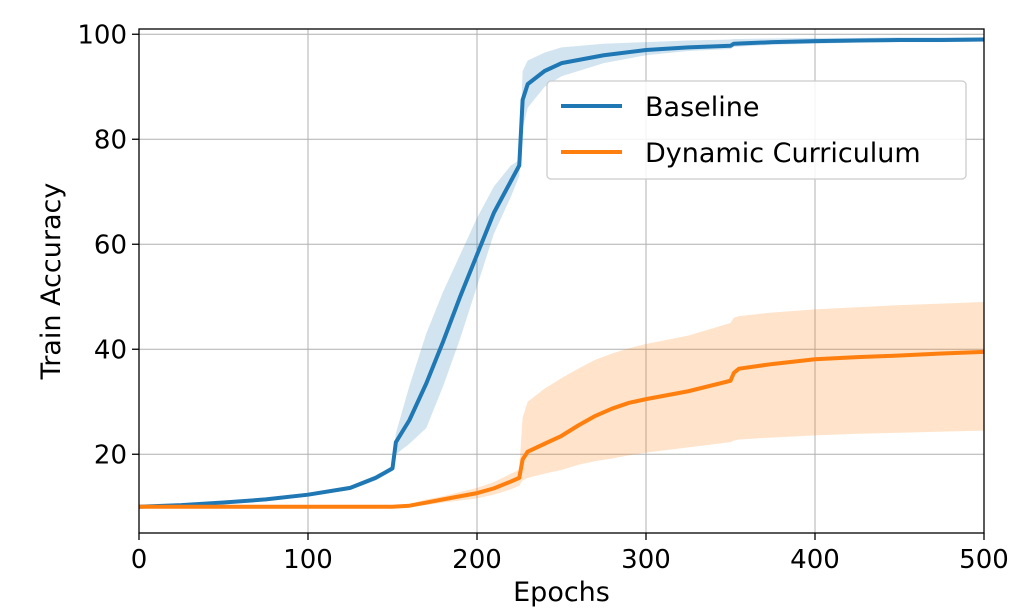  What do you see at coordinates (110, 350) in the screenshot?
I see `y-tick-label: 40` at bounding box center [110, 350].